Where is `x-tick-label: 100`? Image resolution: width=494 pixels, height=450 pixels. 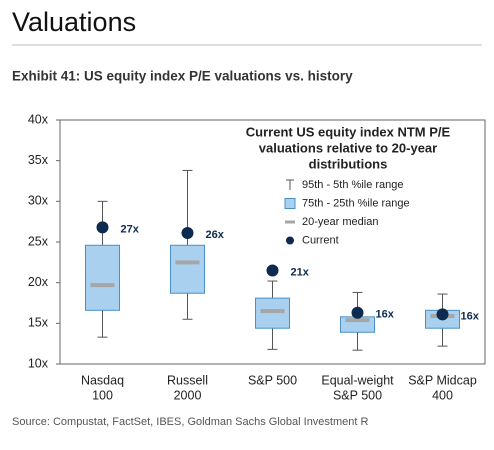
x-tick-label: 100 is located at coordinates (102, 395).